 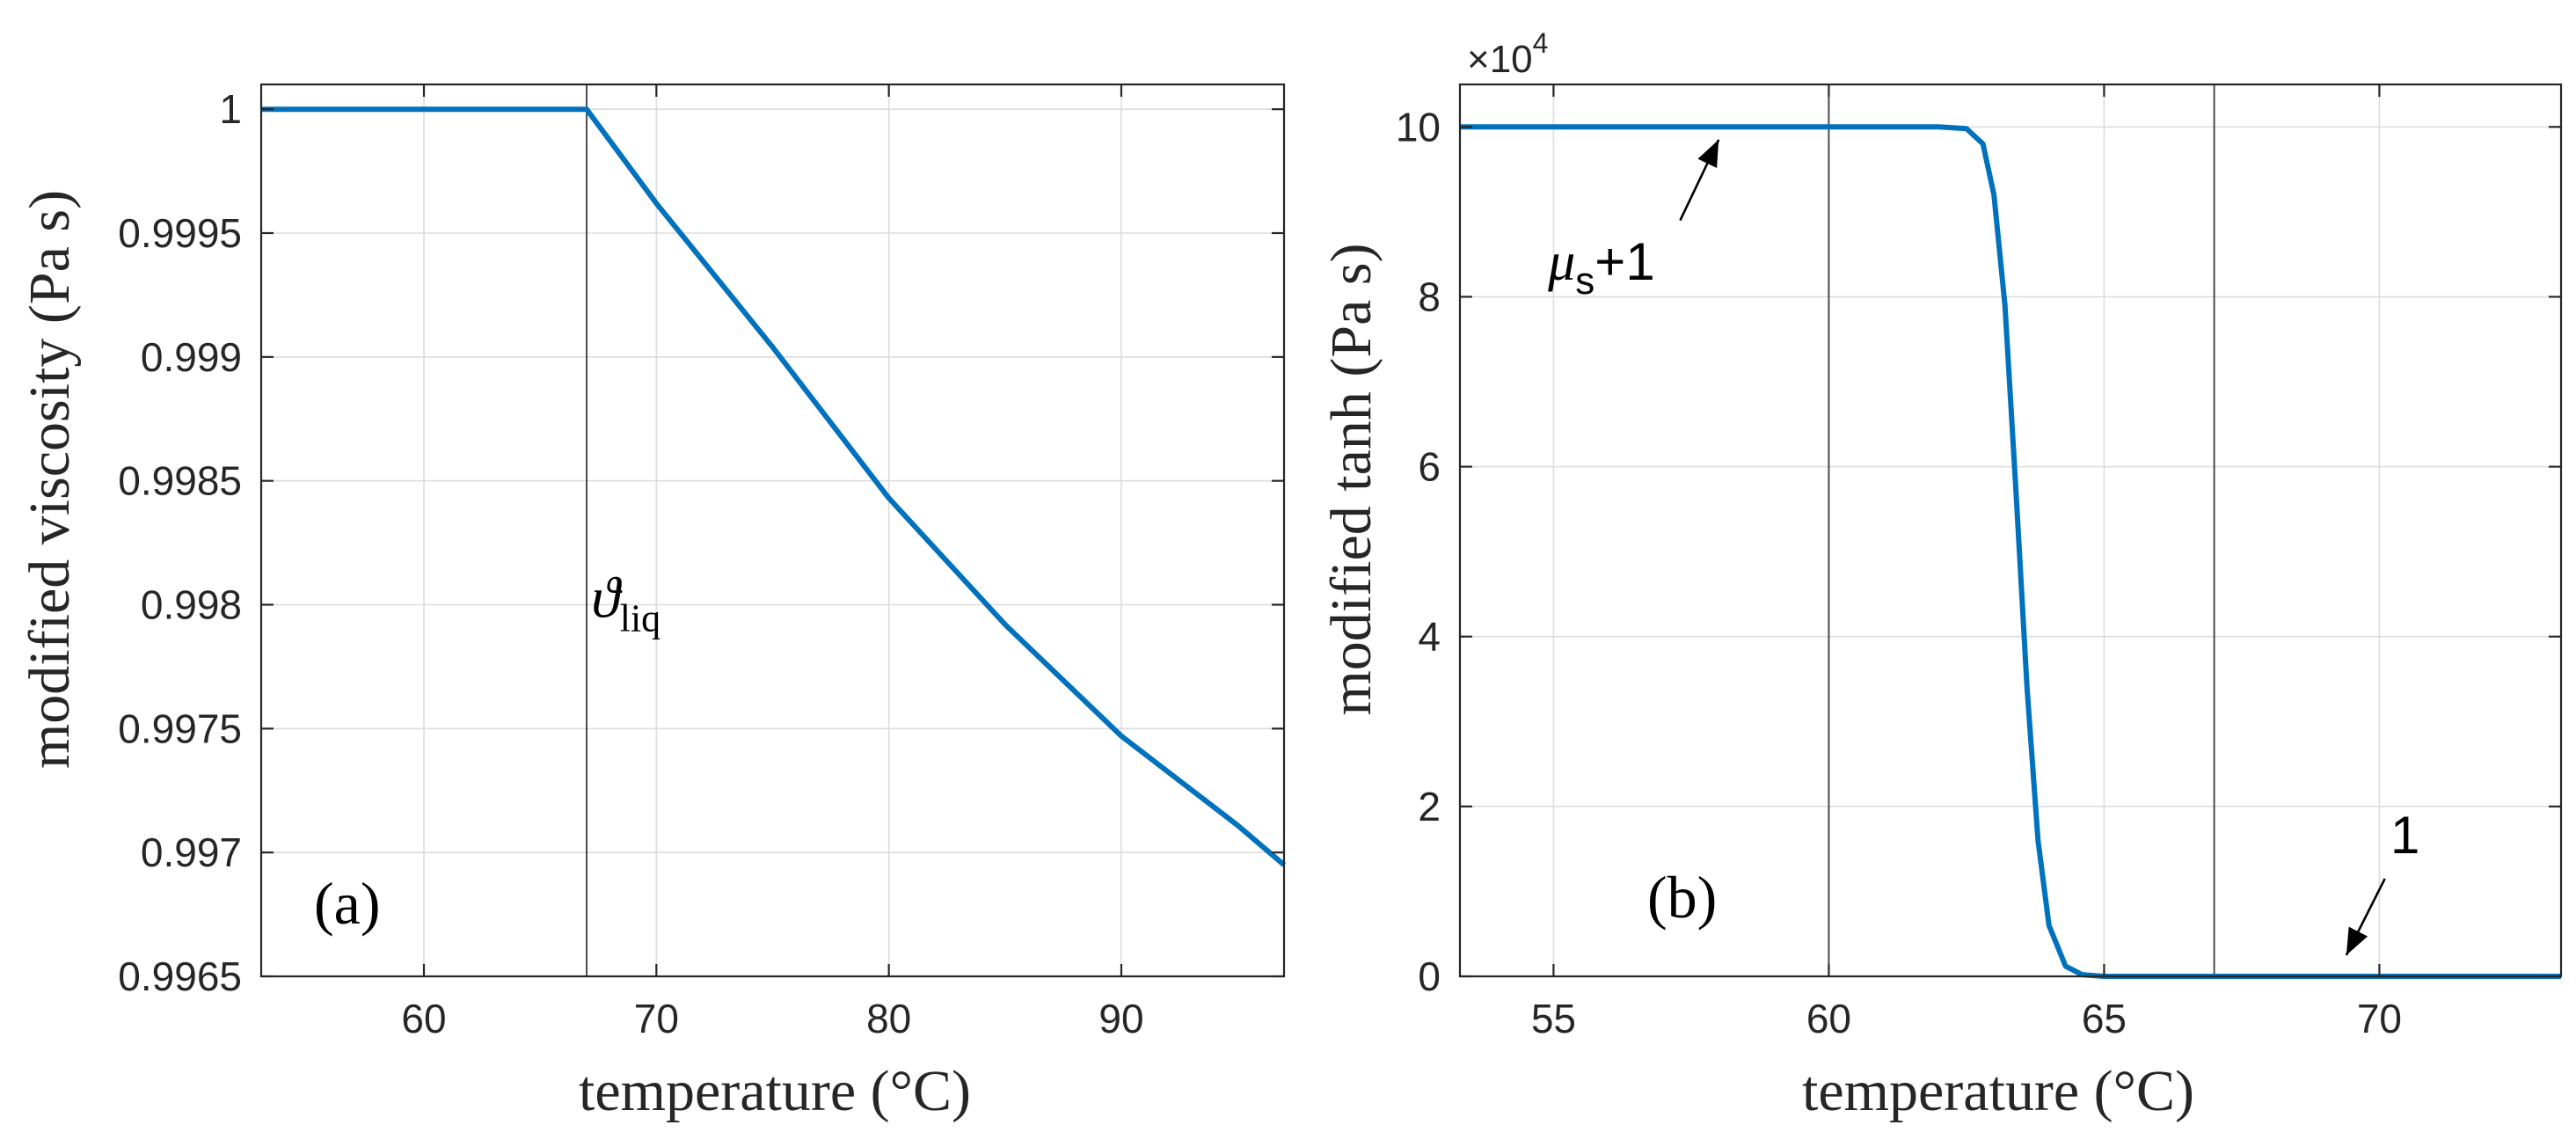 What do you see at coordinates (2365, 917) in the screenshot?
I see `one-annotation-arrow` at bounding box center [2365, 917].